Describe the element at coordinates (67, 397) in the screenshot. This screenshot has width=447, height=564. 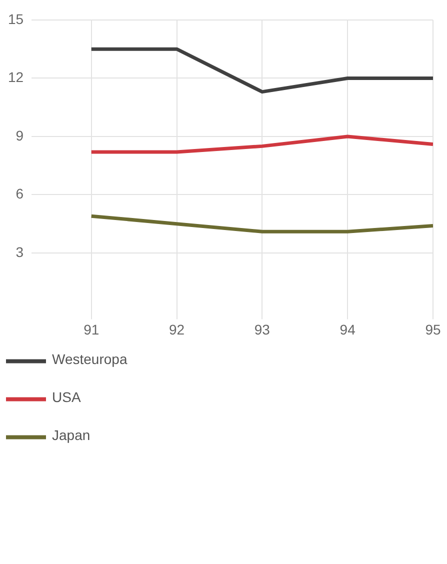
I see `legend-label: USA` at that location.